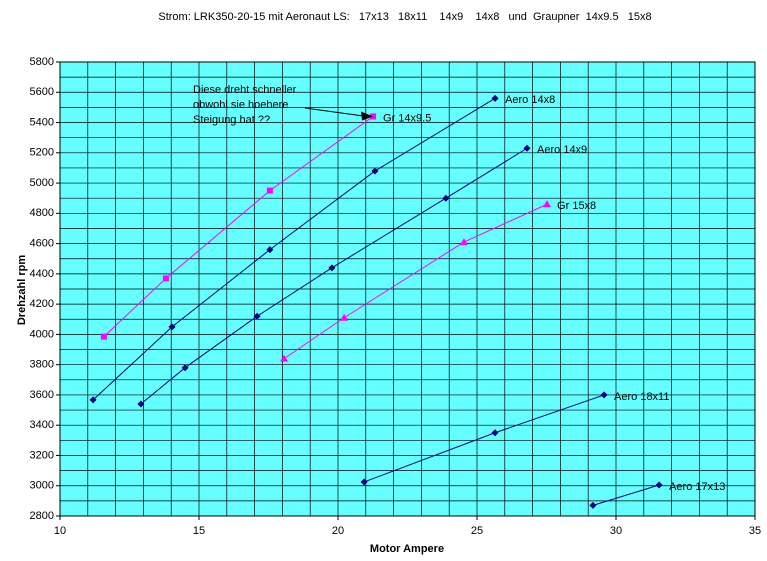 This screenshot has width=767, height=561. Describe the element at coordinates (231, 120) in the screenshot. I see `annotation: Steigung hat ??` at that location.